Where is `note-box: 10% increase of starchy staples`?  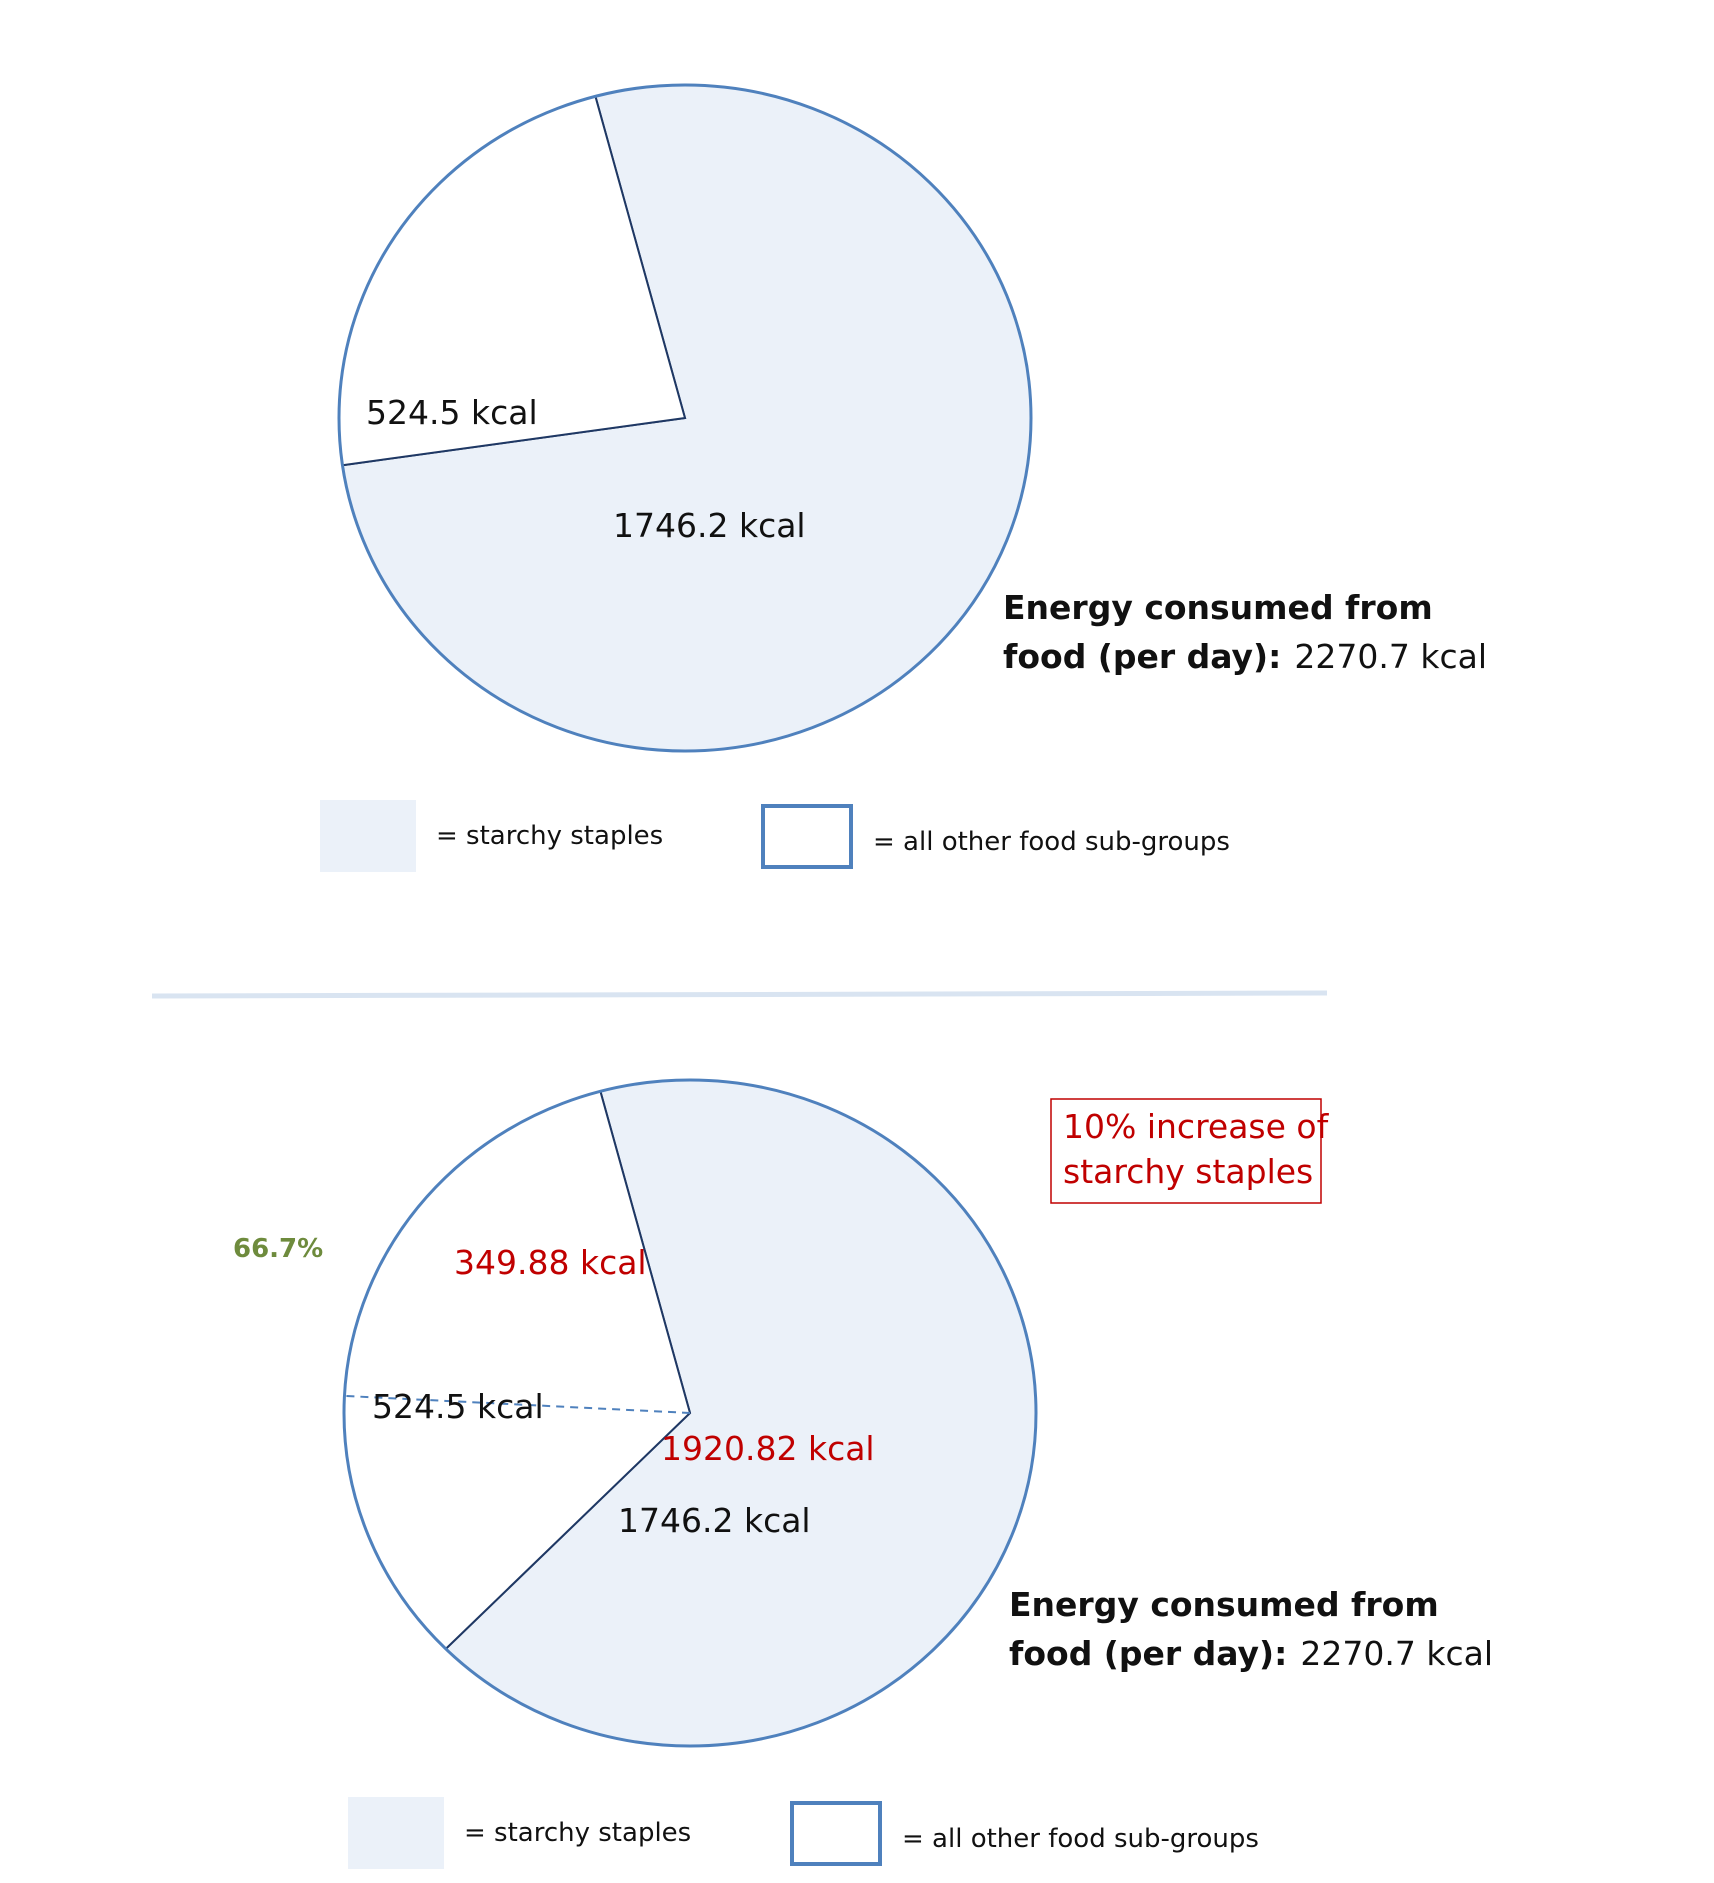 note-box: 10% increase of starchy staples is located at coordinates (1190, 1151).